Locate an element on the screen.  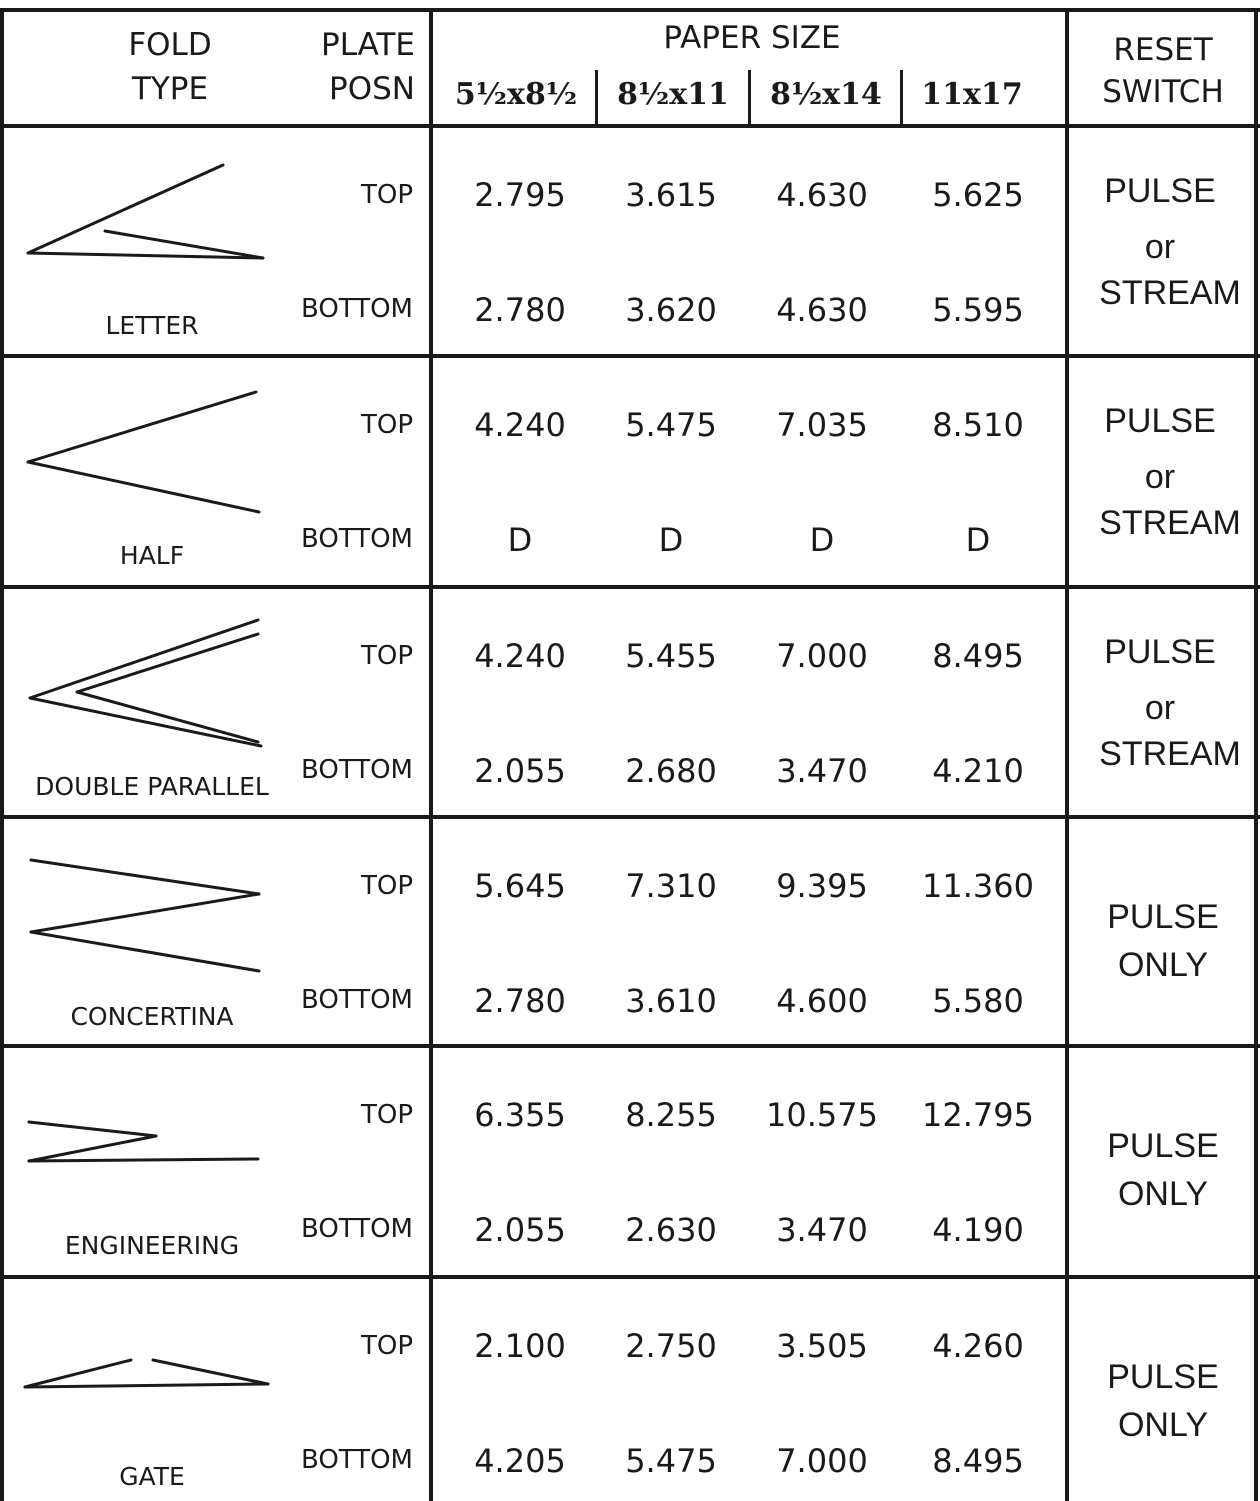
table-right-border is located at coordinates (1256, 754).